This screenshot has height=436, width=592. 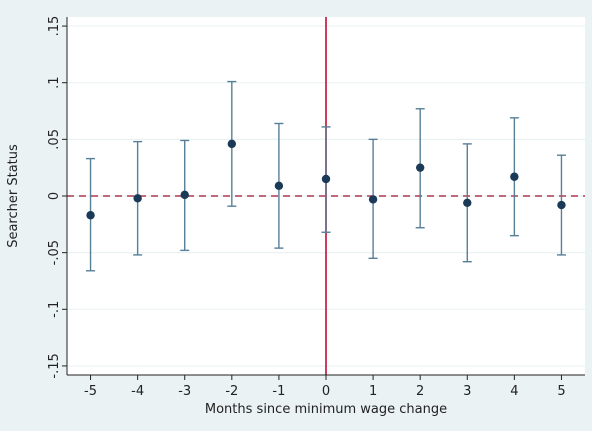 What do you see at coordinates (13, 196) in the screenshot?
I see `y-axis-title: Searcher Status` at bounding box center [13, 196].